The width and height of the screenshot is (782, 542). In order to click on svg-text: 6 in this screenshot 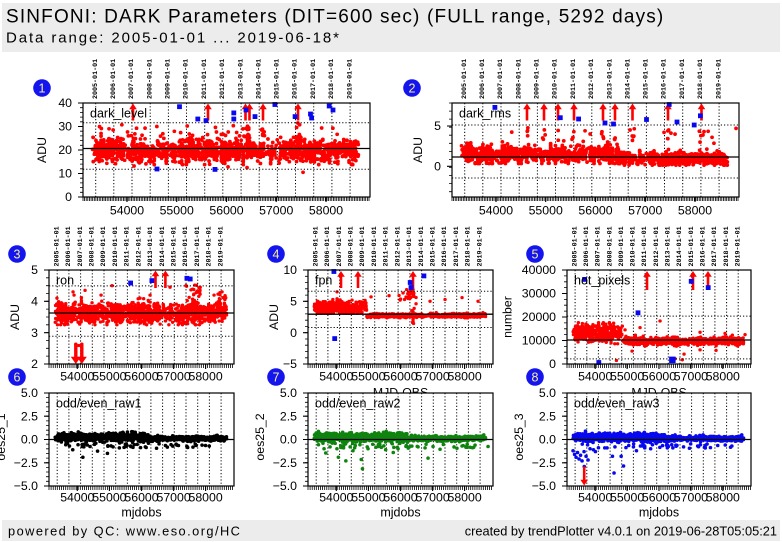, I will do `click(17, 377)`.